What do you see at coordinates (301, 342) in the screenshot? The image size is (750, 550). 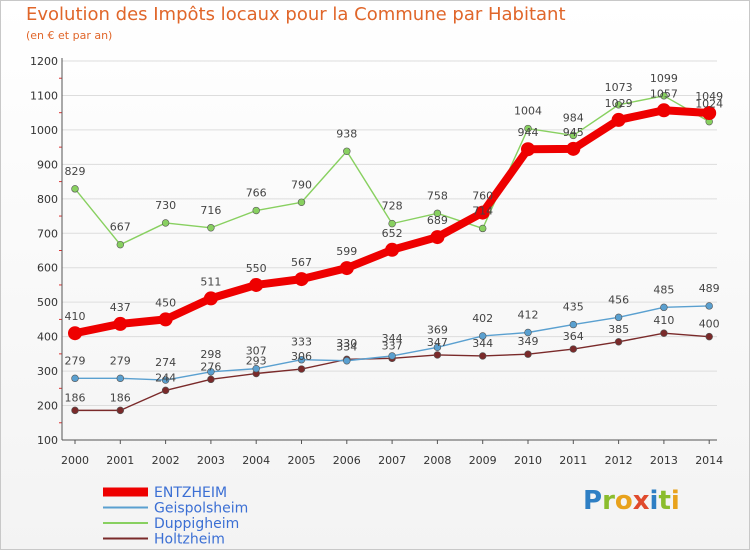 I see `data-label: 333` at bounding box center [301, 342].